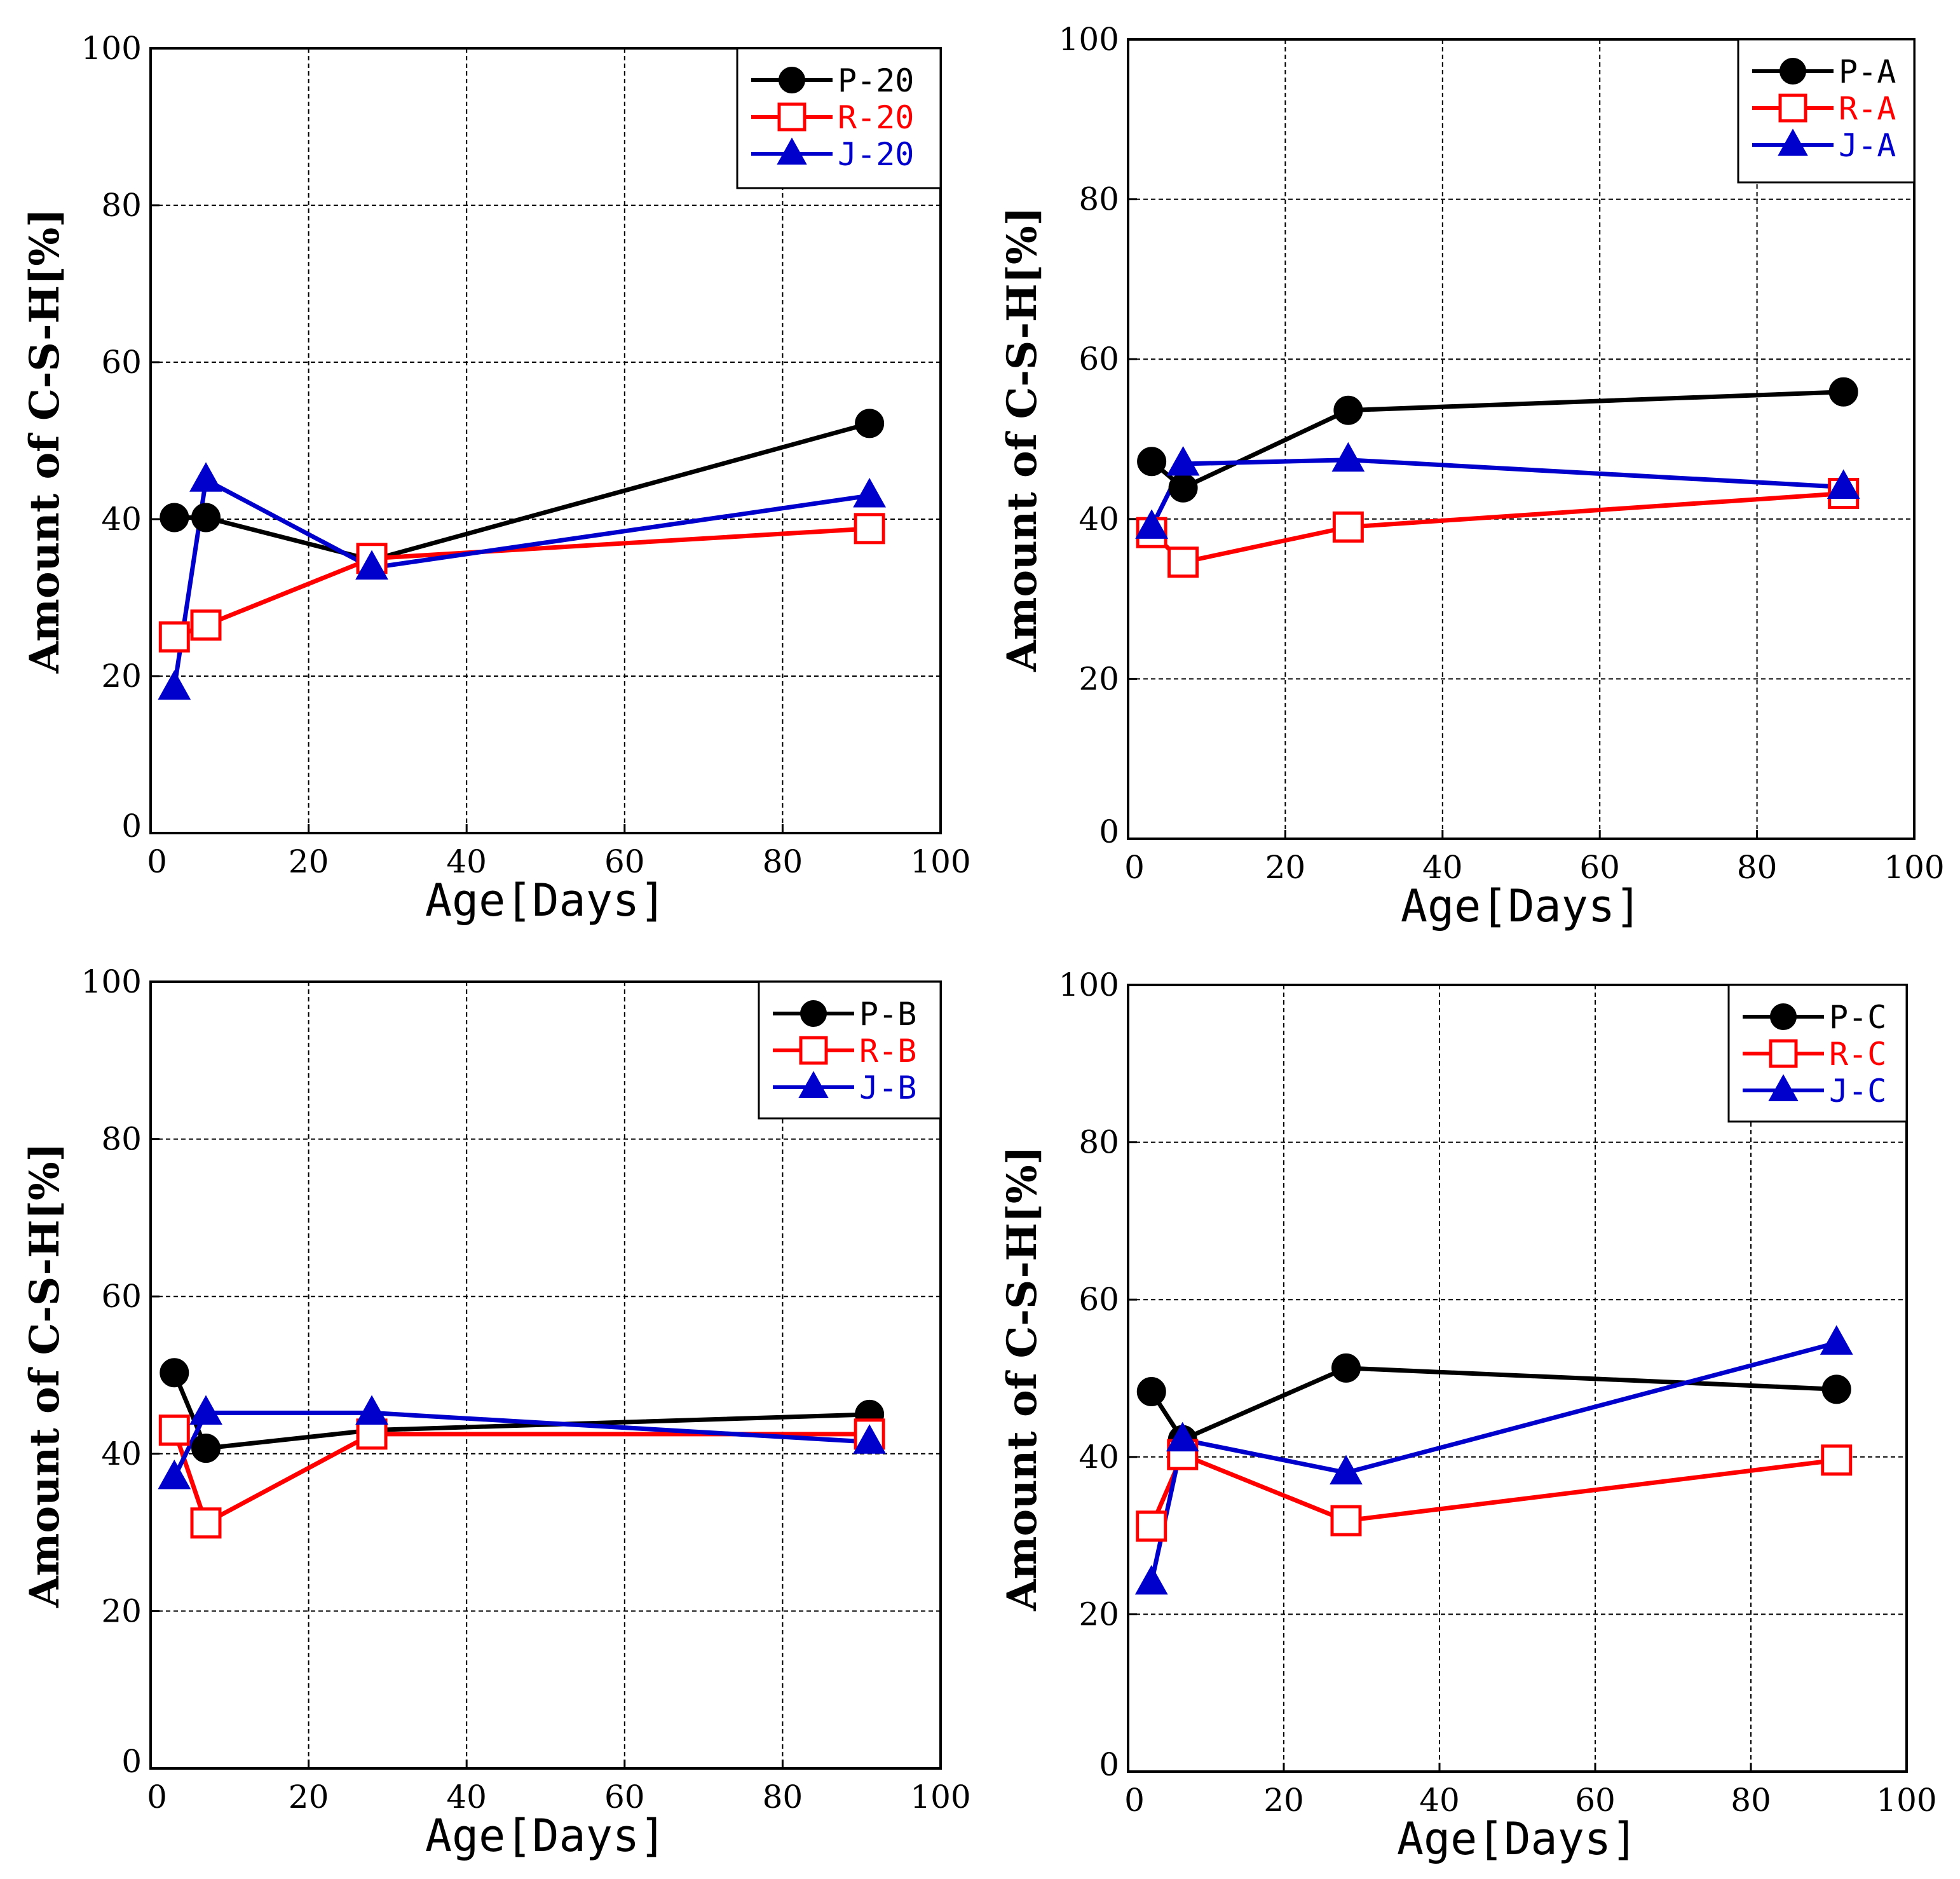  I want to click on legend-label: J-20, so click(876, 154).